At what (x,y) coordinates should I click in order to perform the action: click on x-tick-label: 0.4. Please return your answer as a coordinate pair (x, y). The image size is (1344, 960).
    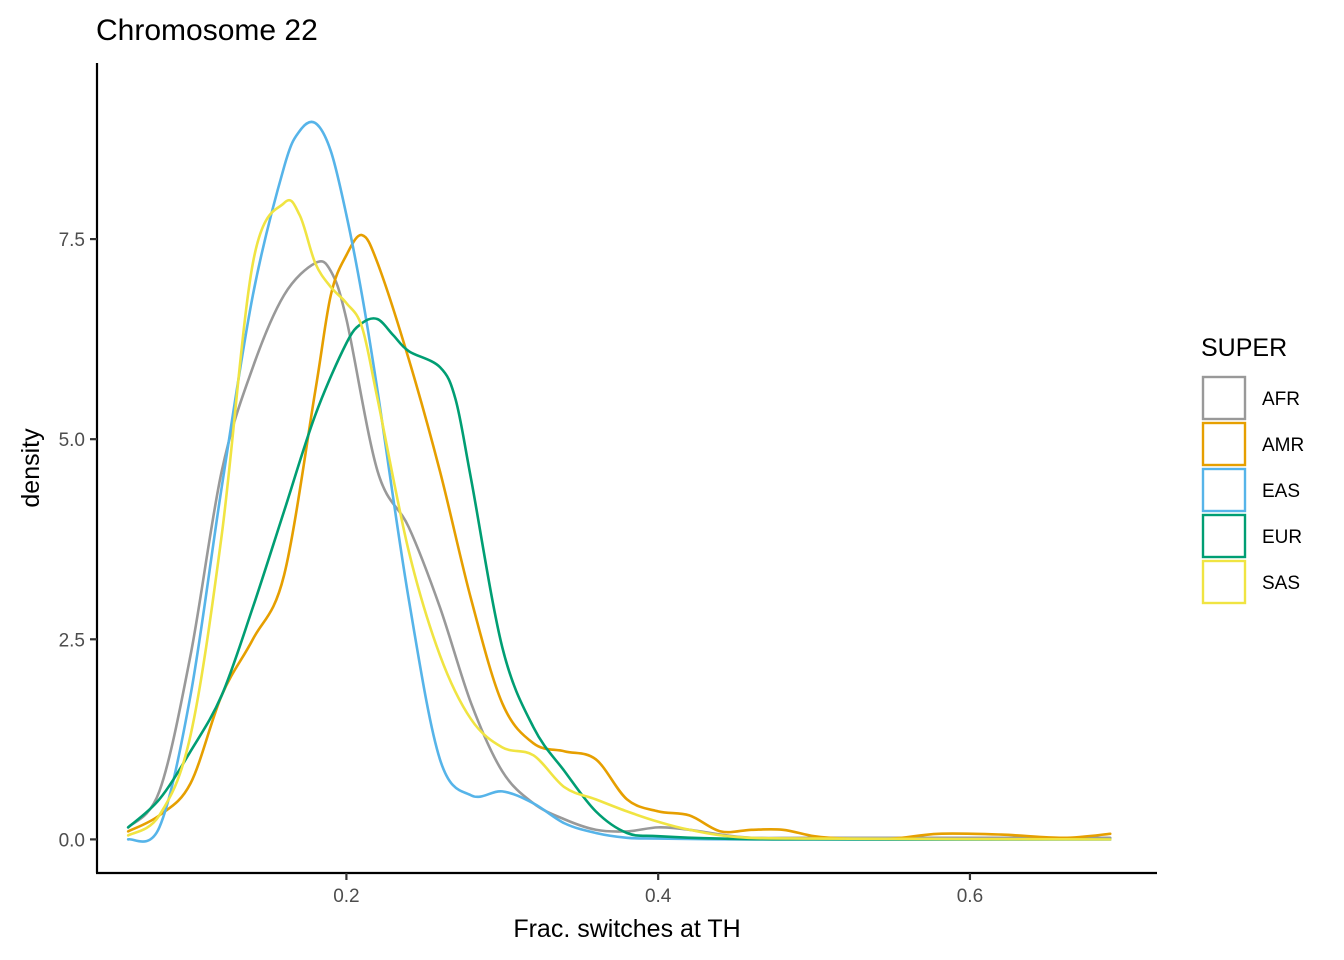
    Looking at the image, I should click on (658, 896).